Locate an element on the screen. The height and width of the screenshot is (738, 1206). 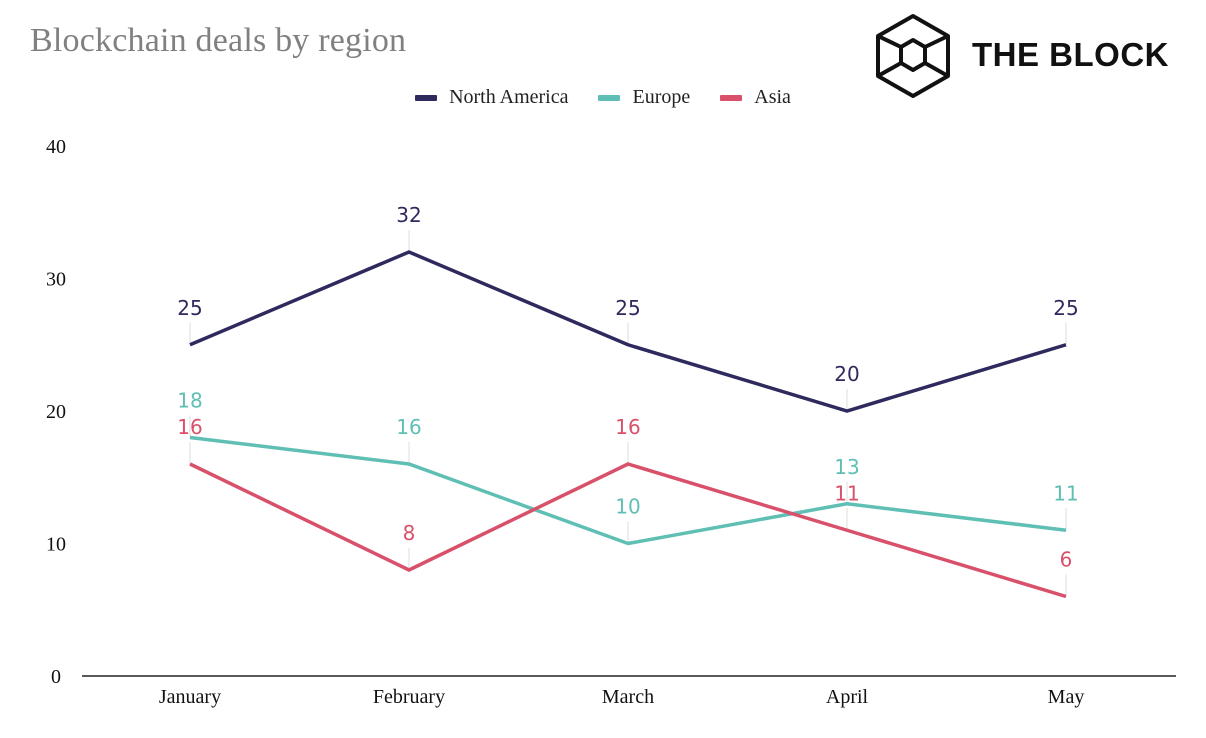
y-axis: 0 10 20 30 40 is located at coordinates (56, 412).